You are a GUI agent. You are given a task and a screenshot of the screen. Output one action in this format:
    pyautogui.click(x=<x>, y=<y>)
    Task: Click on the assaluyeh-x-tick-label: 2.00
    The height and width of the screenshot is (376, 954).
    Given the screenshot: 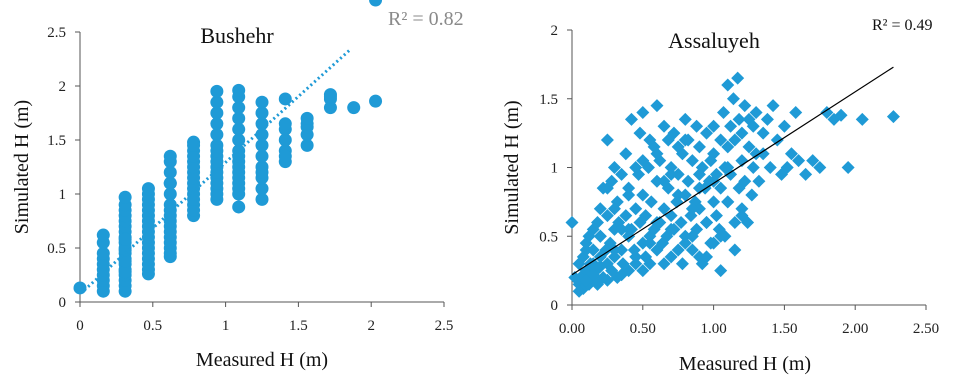 What is the action you would take?
    pyautogui.click(x=855, y=329)
    